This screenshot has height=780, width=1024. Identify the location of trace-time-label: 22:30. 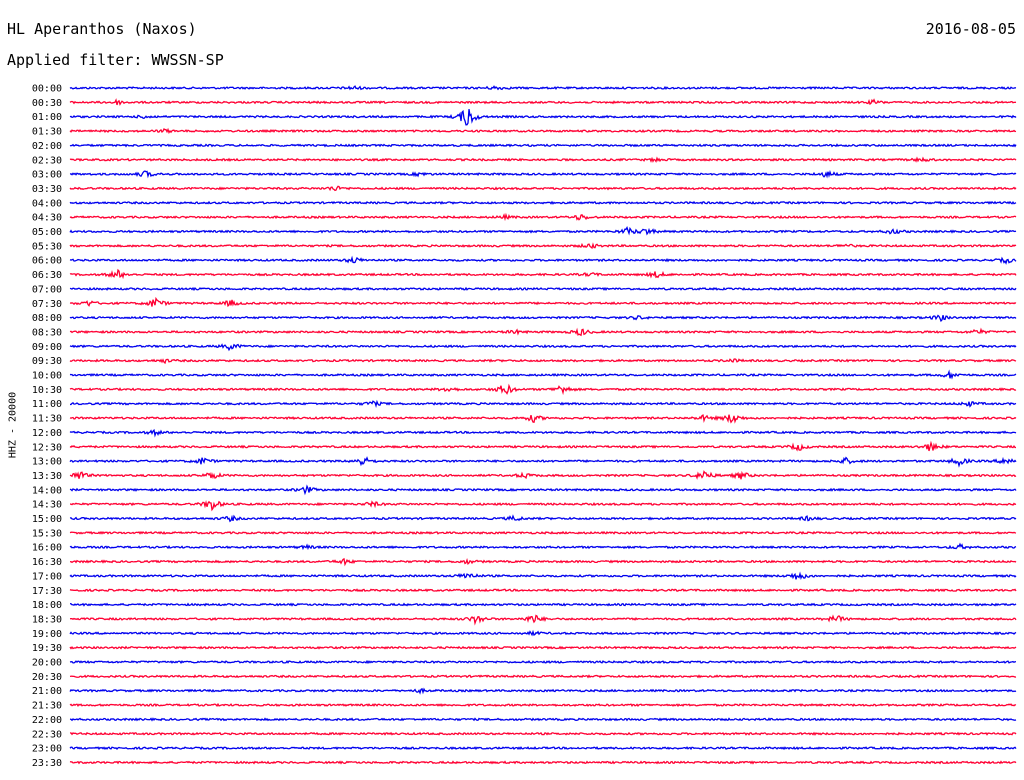
(47, 734).